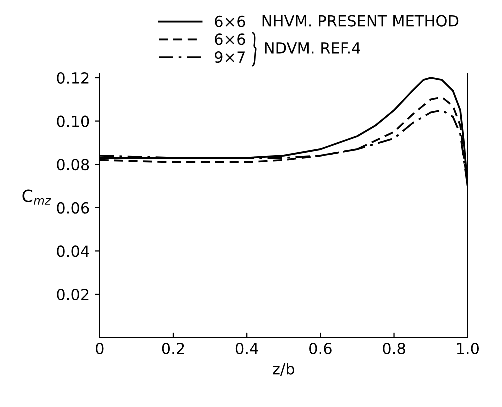 Image resolution: width=502 pixels, height=407 pixels. Describe the element at coordinates (247, 348) in the screenshot. I see `x-tick-label: 0.4` at that location.